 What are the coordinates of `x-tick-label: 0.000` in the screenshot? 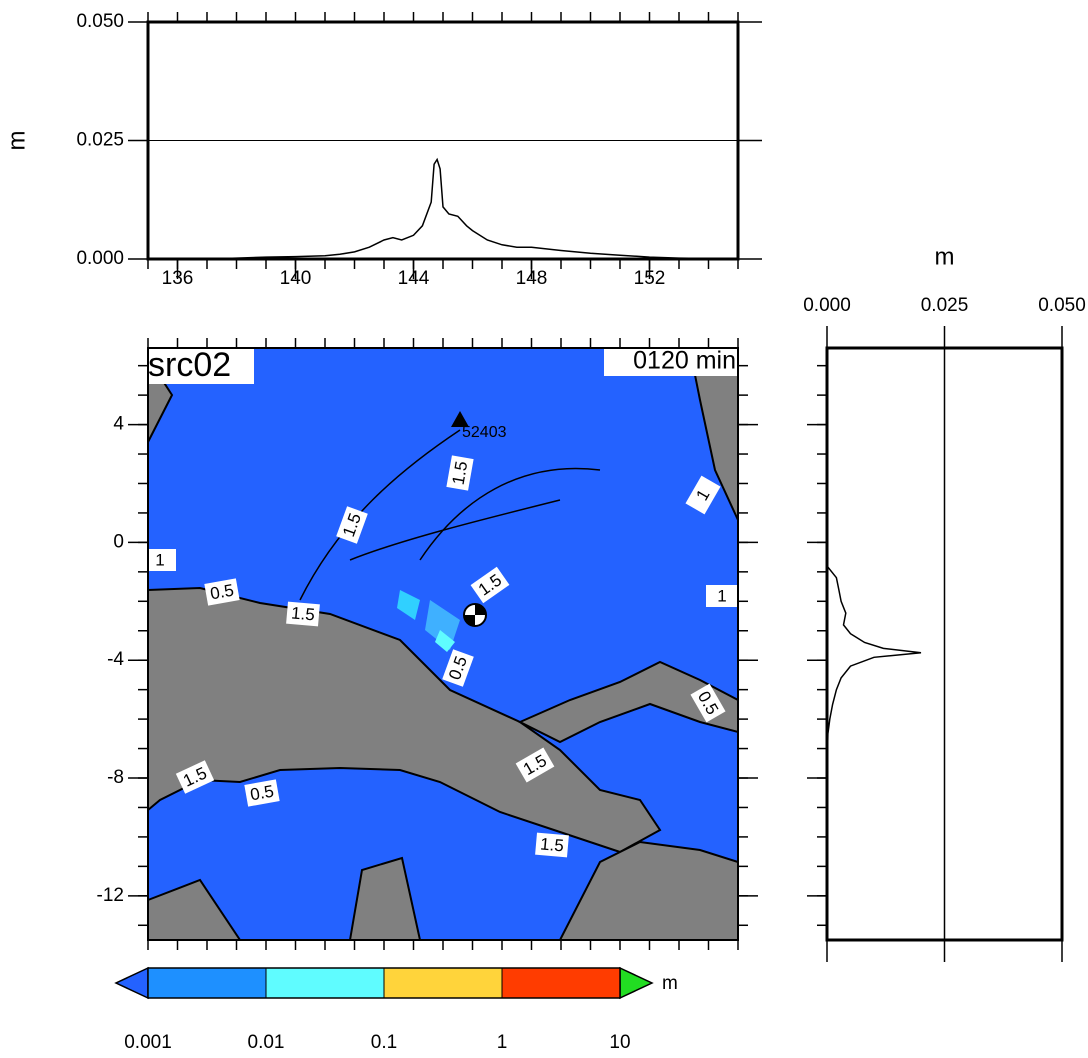 It's located at (827, 305).